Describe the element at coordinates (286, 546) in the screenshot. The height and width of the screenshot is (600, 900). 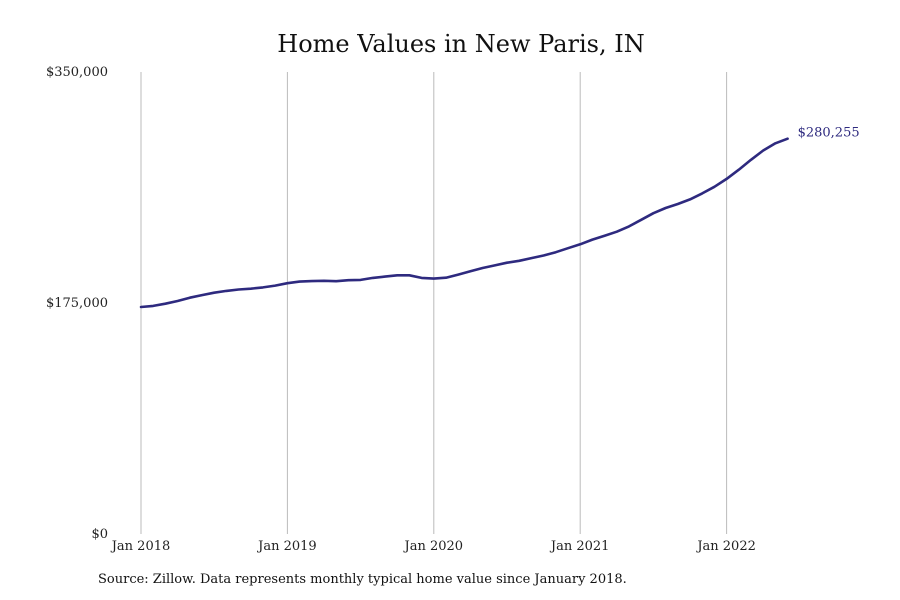
I see `x-tick-label: Jan 2019` at that location.